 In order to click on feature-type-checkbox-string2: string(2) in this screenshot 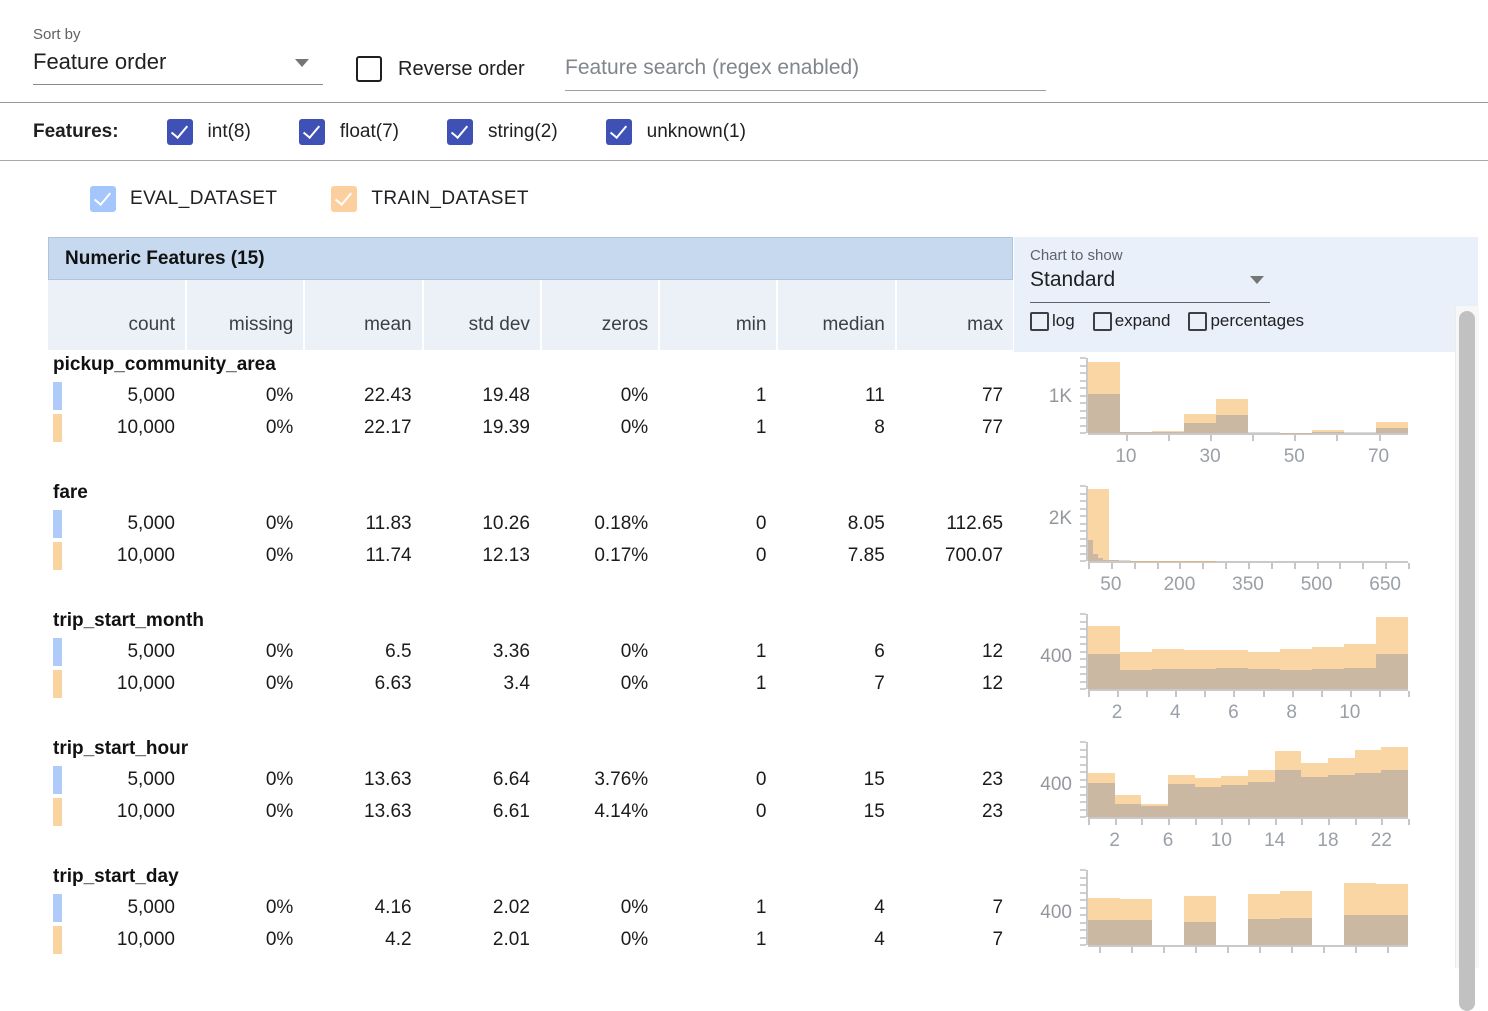, I will do `click(502, 132)`.